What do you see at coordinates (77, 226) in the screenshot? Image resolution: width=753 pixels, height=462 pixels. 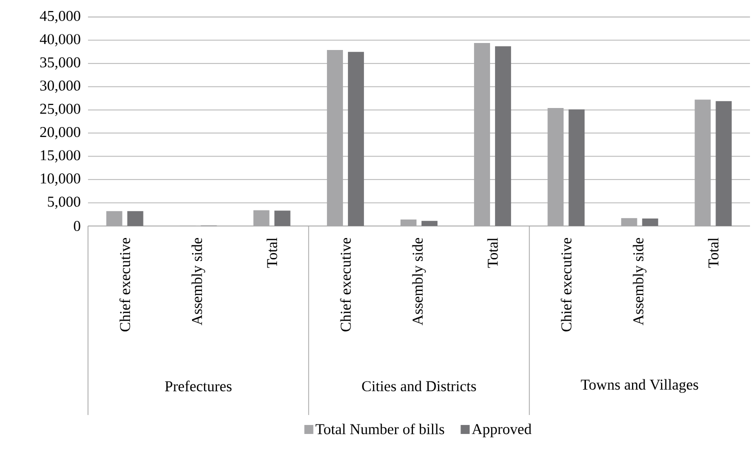 I see `y-tick-label: 0` at bounding box center [77, 226].